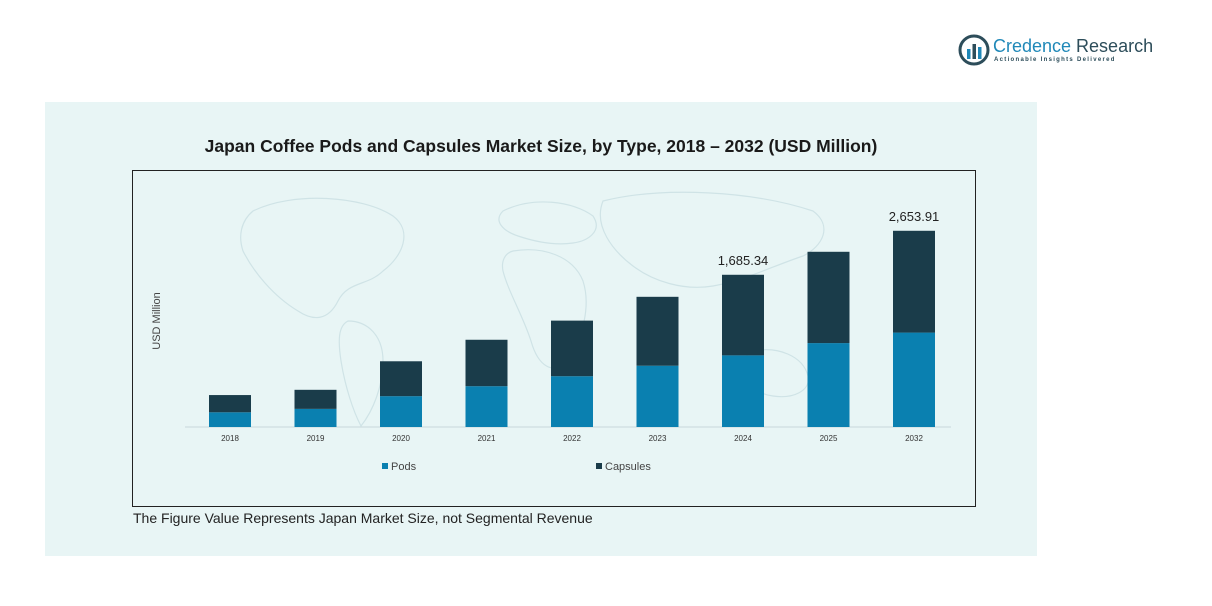 This screenshot has width=1212, height=606. What do you see at coordinates (974, 50) in the screenshot?
I see `logo-mark-icon` at bounding box center [974, 50].